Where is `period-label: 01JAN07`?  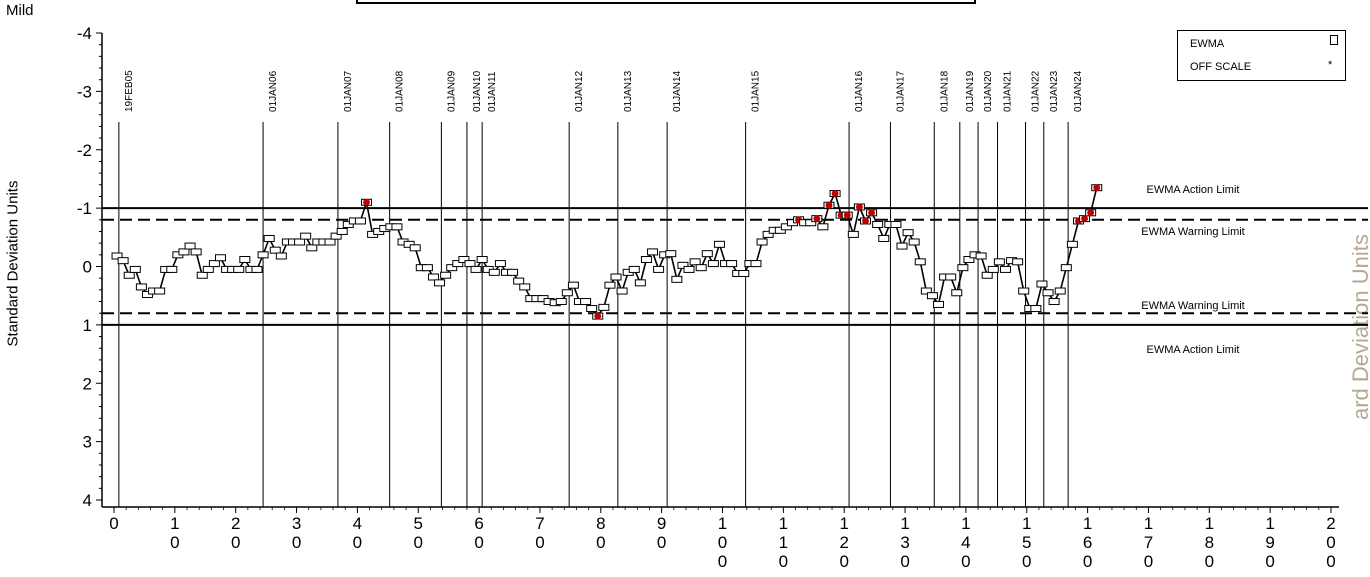 period-label: 01JAN07 is located at coordinates (348, 91).